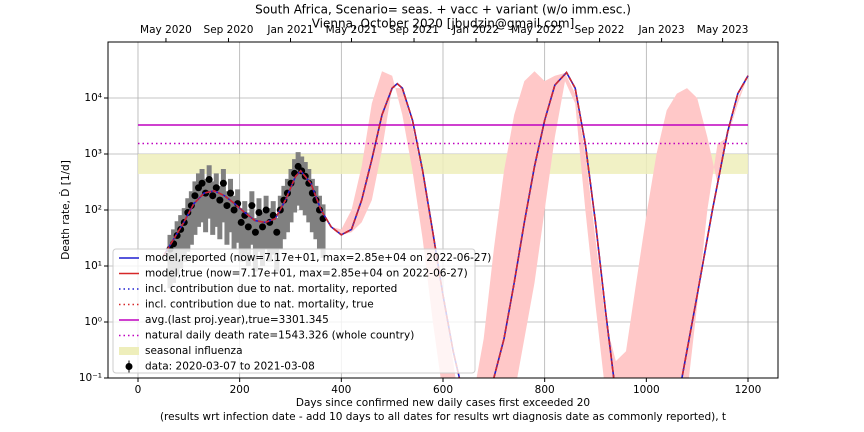  What do you see at coordinates (646, 390) in the screenshot?
I see `x-tick-label: 1000` at bounding box center [646, 390].